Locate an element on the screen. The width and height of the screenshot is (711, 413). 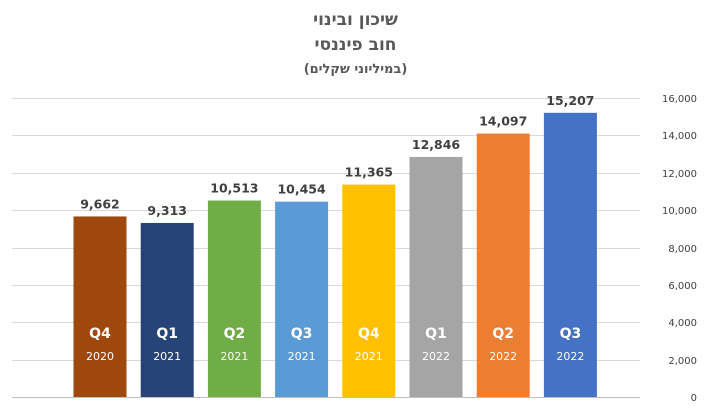
y-tick-label: 2,000 is located at coordinates (682, 361).